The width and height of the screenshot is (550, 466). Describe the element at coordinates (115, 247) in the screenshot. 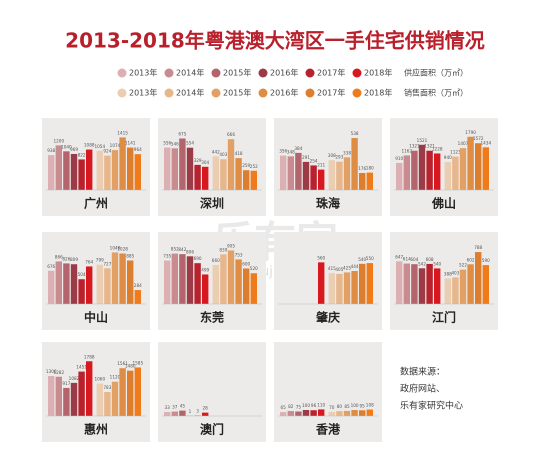

I see `value-label: 1049` at that location.